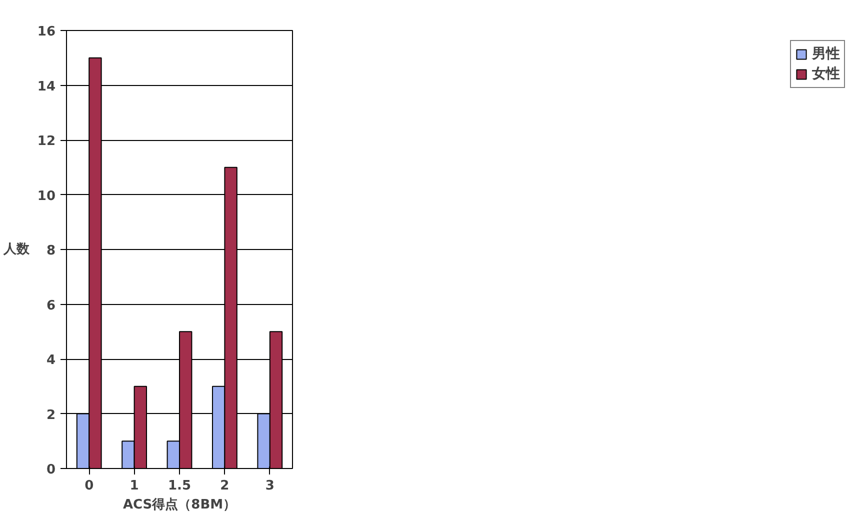  I want to click on x-tick-label: 1.5, so click(180, 486).